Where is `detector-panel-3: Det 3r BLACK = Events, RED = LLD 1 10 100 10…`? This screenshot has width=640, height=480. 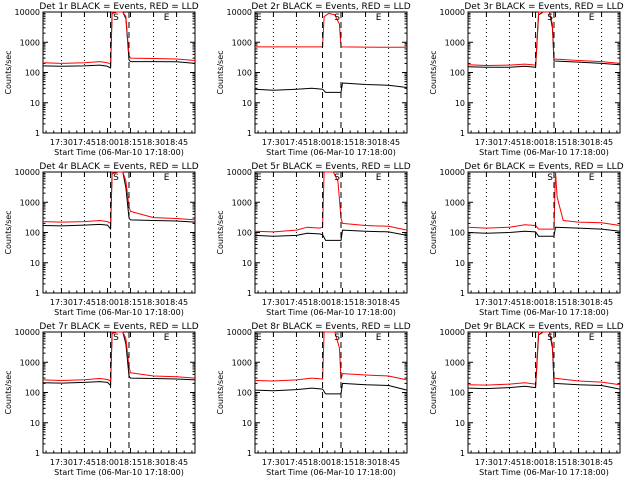
detector-panel-3: Det 3r BLACK = Events, RED = LLD 1 10 100 10… is located at coordinates (526, 79).